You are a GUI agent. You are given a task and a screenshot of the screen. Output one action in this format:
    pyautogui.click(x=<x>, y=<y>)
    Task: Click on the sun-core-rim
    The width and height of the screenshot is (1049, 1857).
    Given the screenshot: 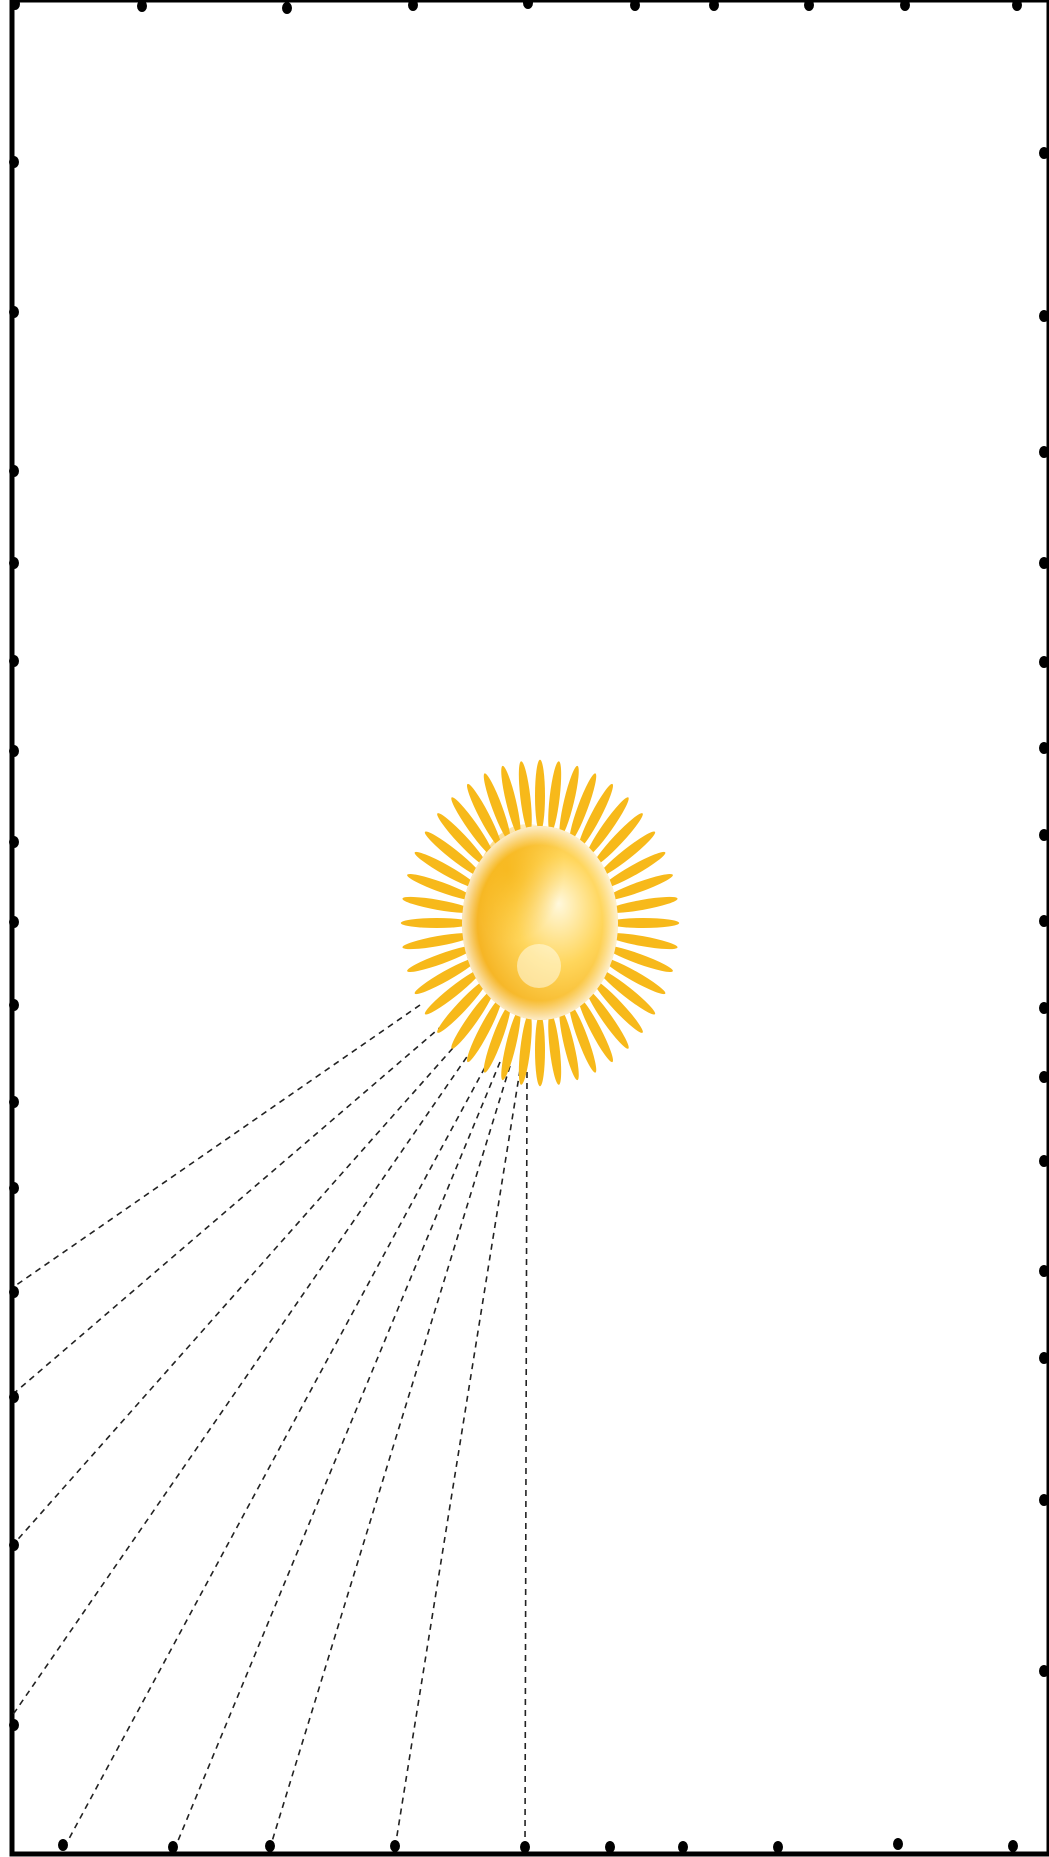 What is the action you would take?
    pyautogui.click(x=540, y=923)
    